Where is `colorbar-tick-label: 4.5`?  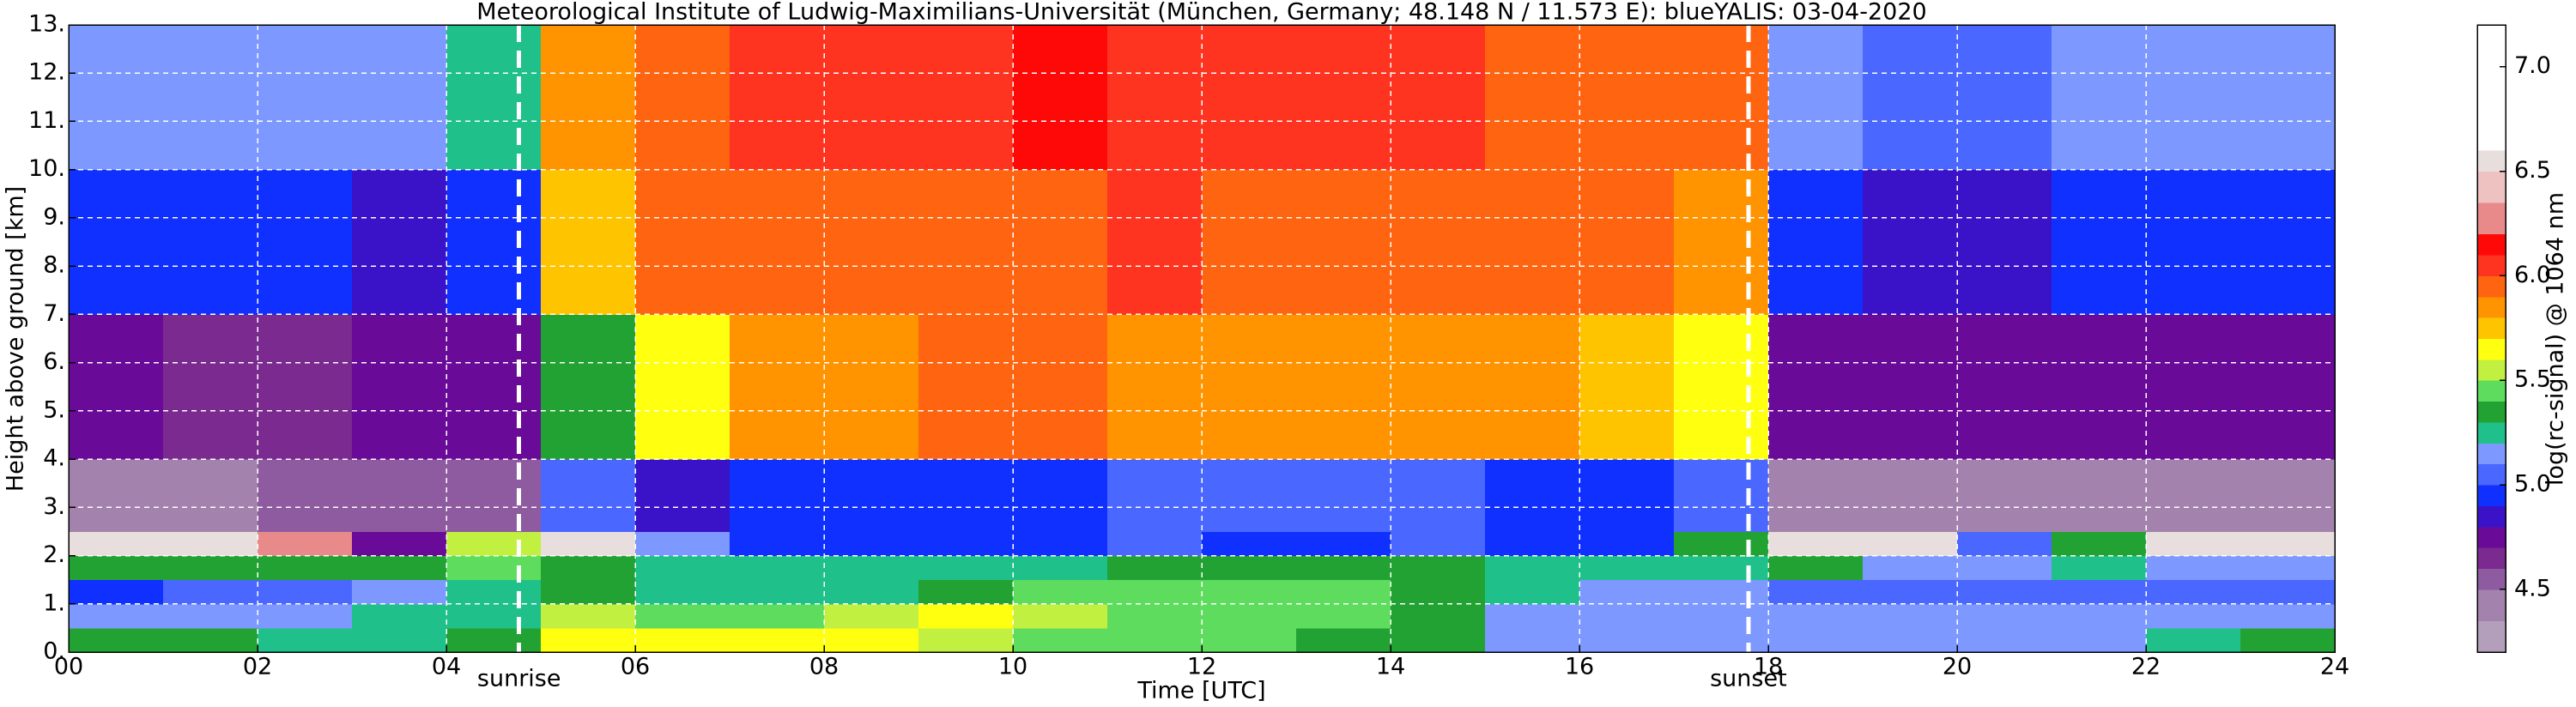 colorbar-tick-label: 4.5 is located at coordinates (2532, 588).